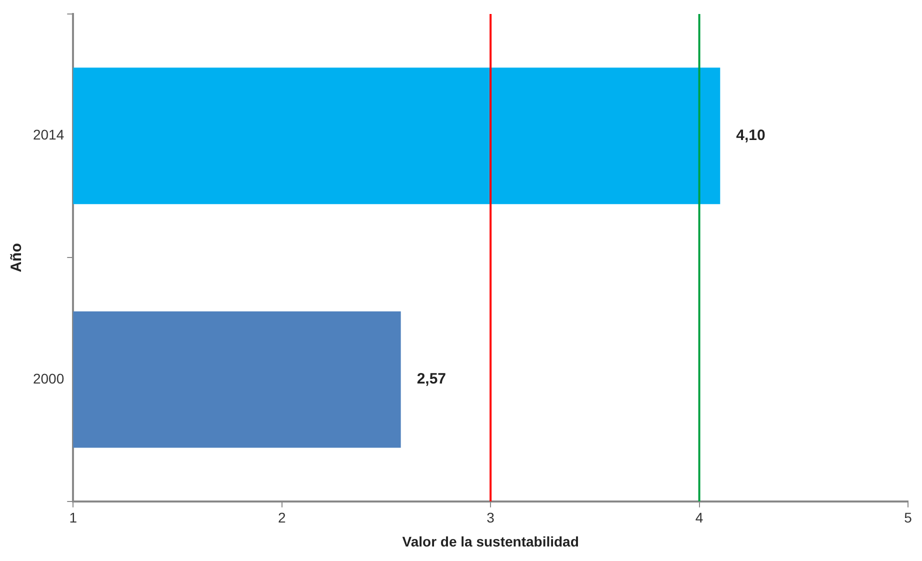  Describe the element at coordinates (908, 518) in the screenshot. I see `x-tick-label: 5` at that location.